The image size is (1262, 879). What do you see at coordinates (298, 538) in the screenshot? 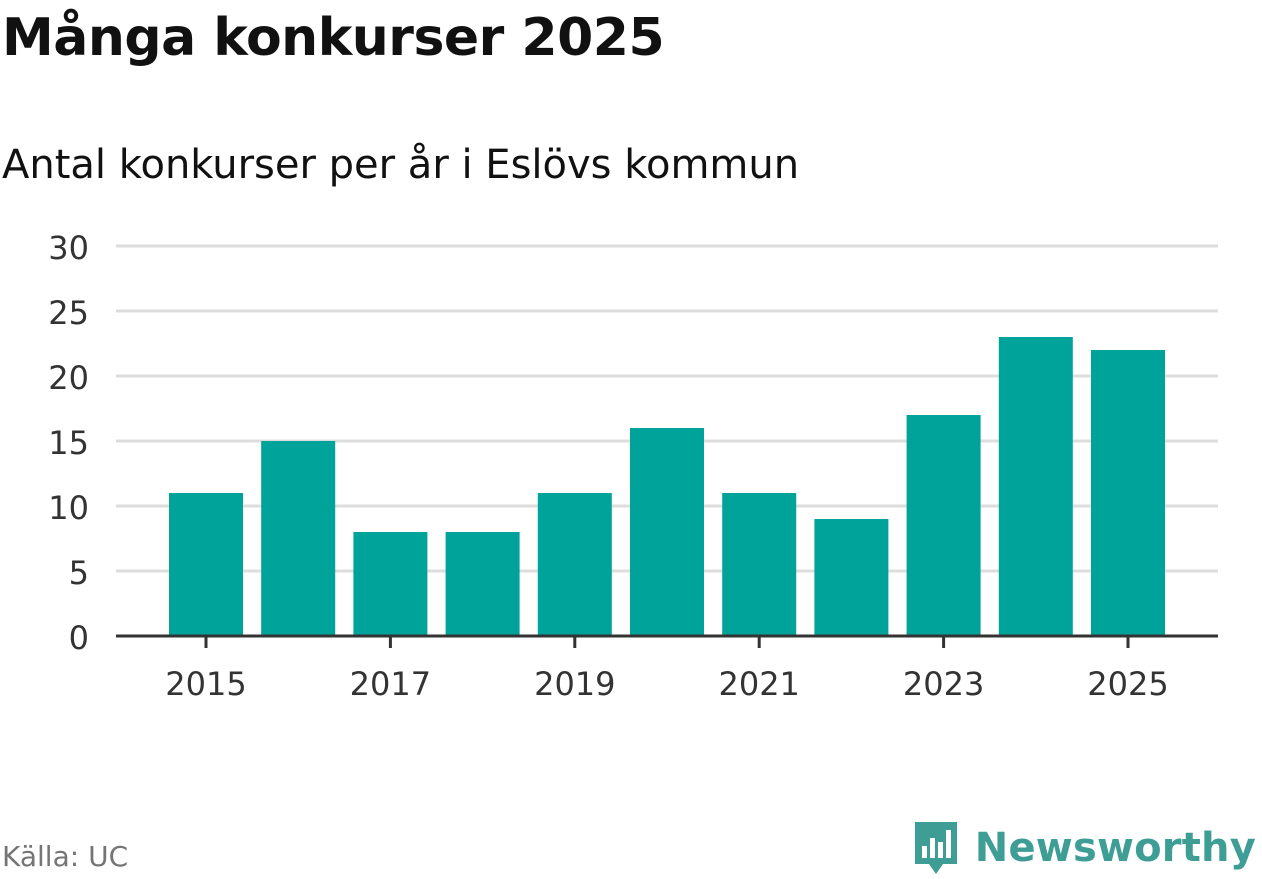
I see `bar-2016` at bounding box center [298, 538].